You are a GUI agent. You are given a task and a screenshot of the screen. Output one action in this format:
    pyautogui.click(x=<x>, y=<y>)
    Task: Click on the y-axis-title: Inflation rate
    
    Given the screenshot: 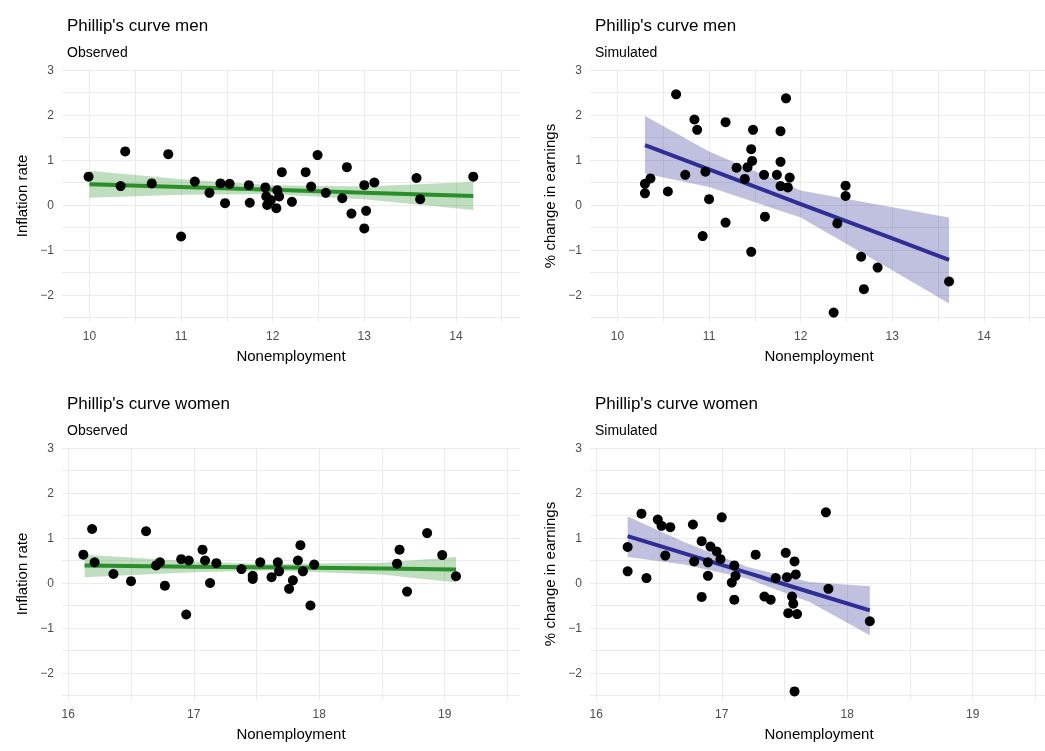 What is the action you would take?
    pyautogui.click(x=22, y=196)
    